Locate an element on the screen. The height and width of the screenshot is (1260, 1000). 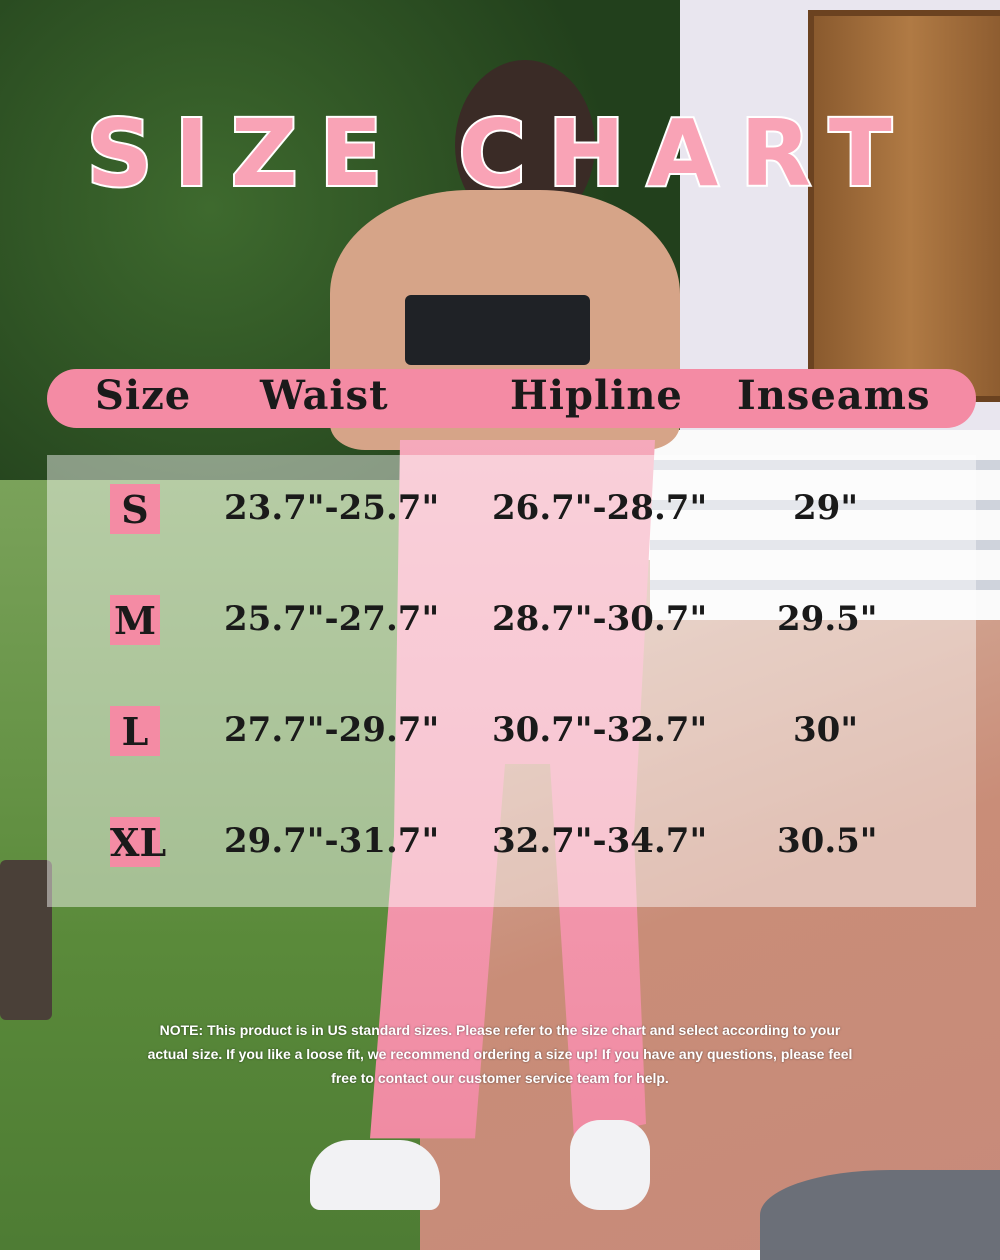
speaker is located at coordinates (26, 940).